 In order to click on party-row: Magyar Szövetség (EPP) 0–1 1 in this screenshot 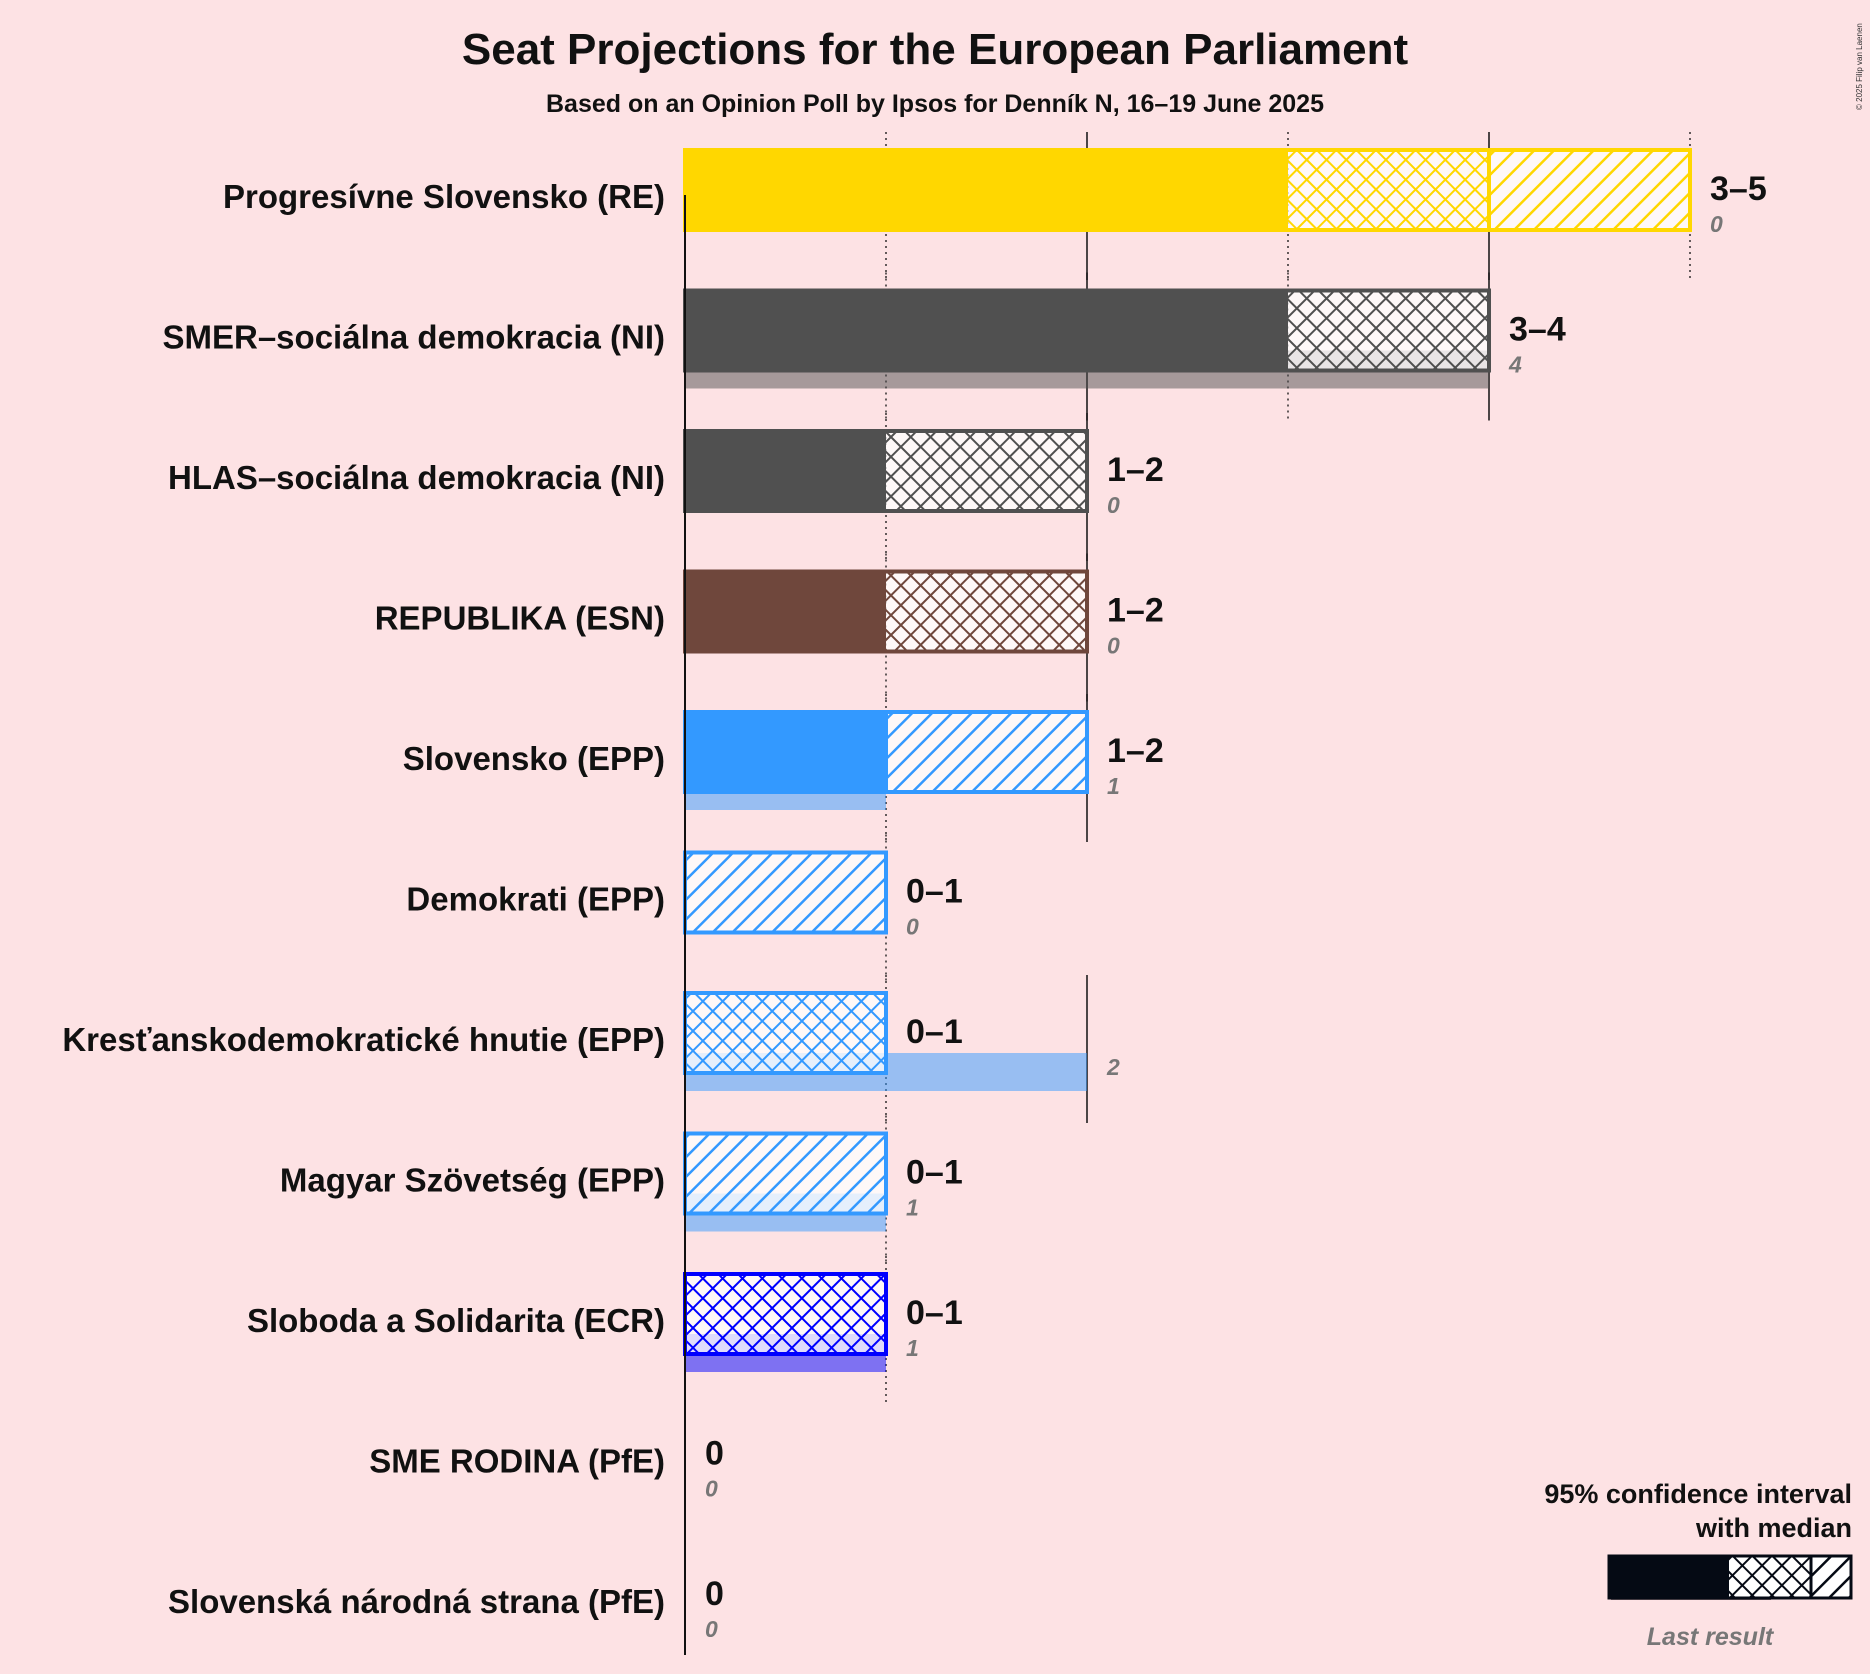, I will do `click(621, 1189)`.